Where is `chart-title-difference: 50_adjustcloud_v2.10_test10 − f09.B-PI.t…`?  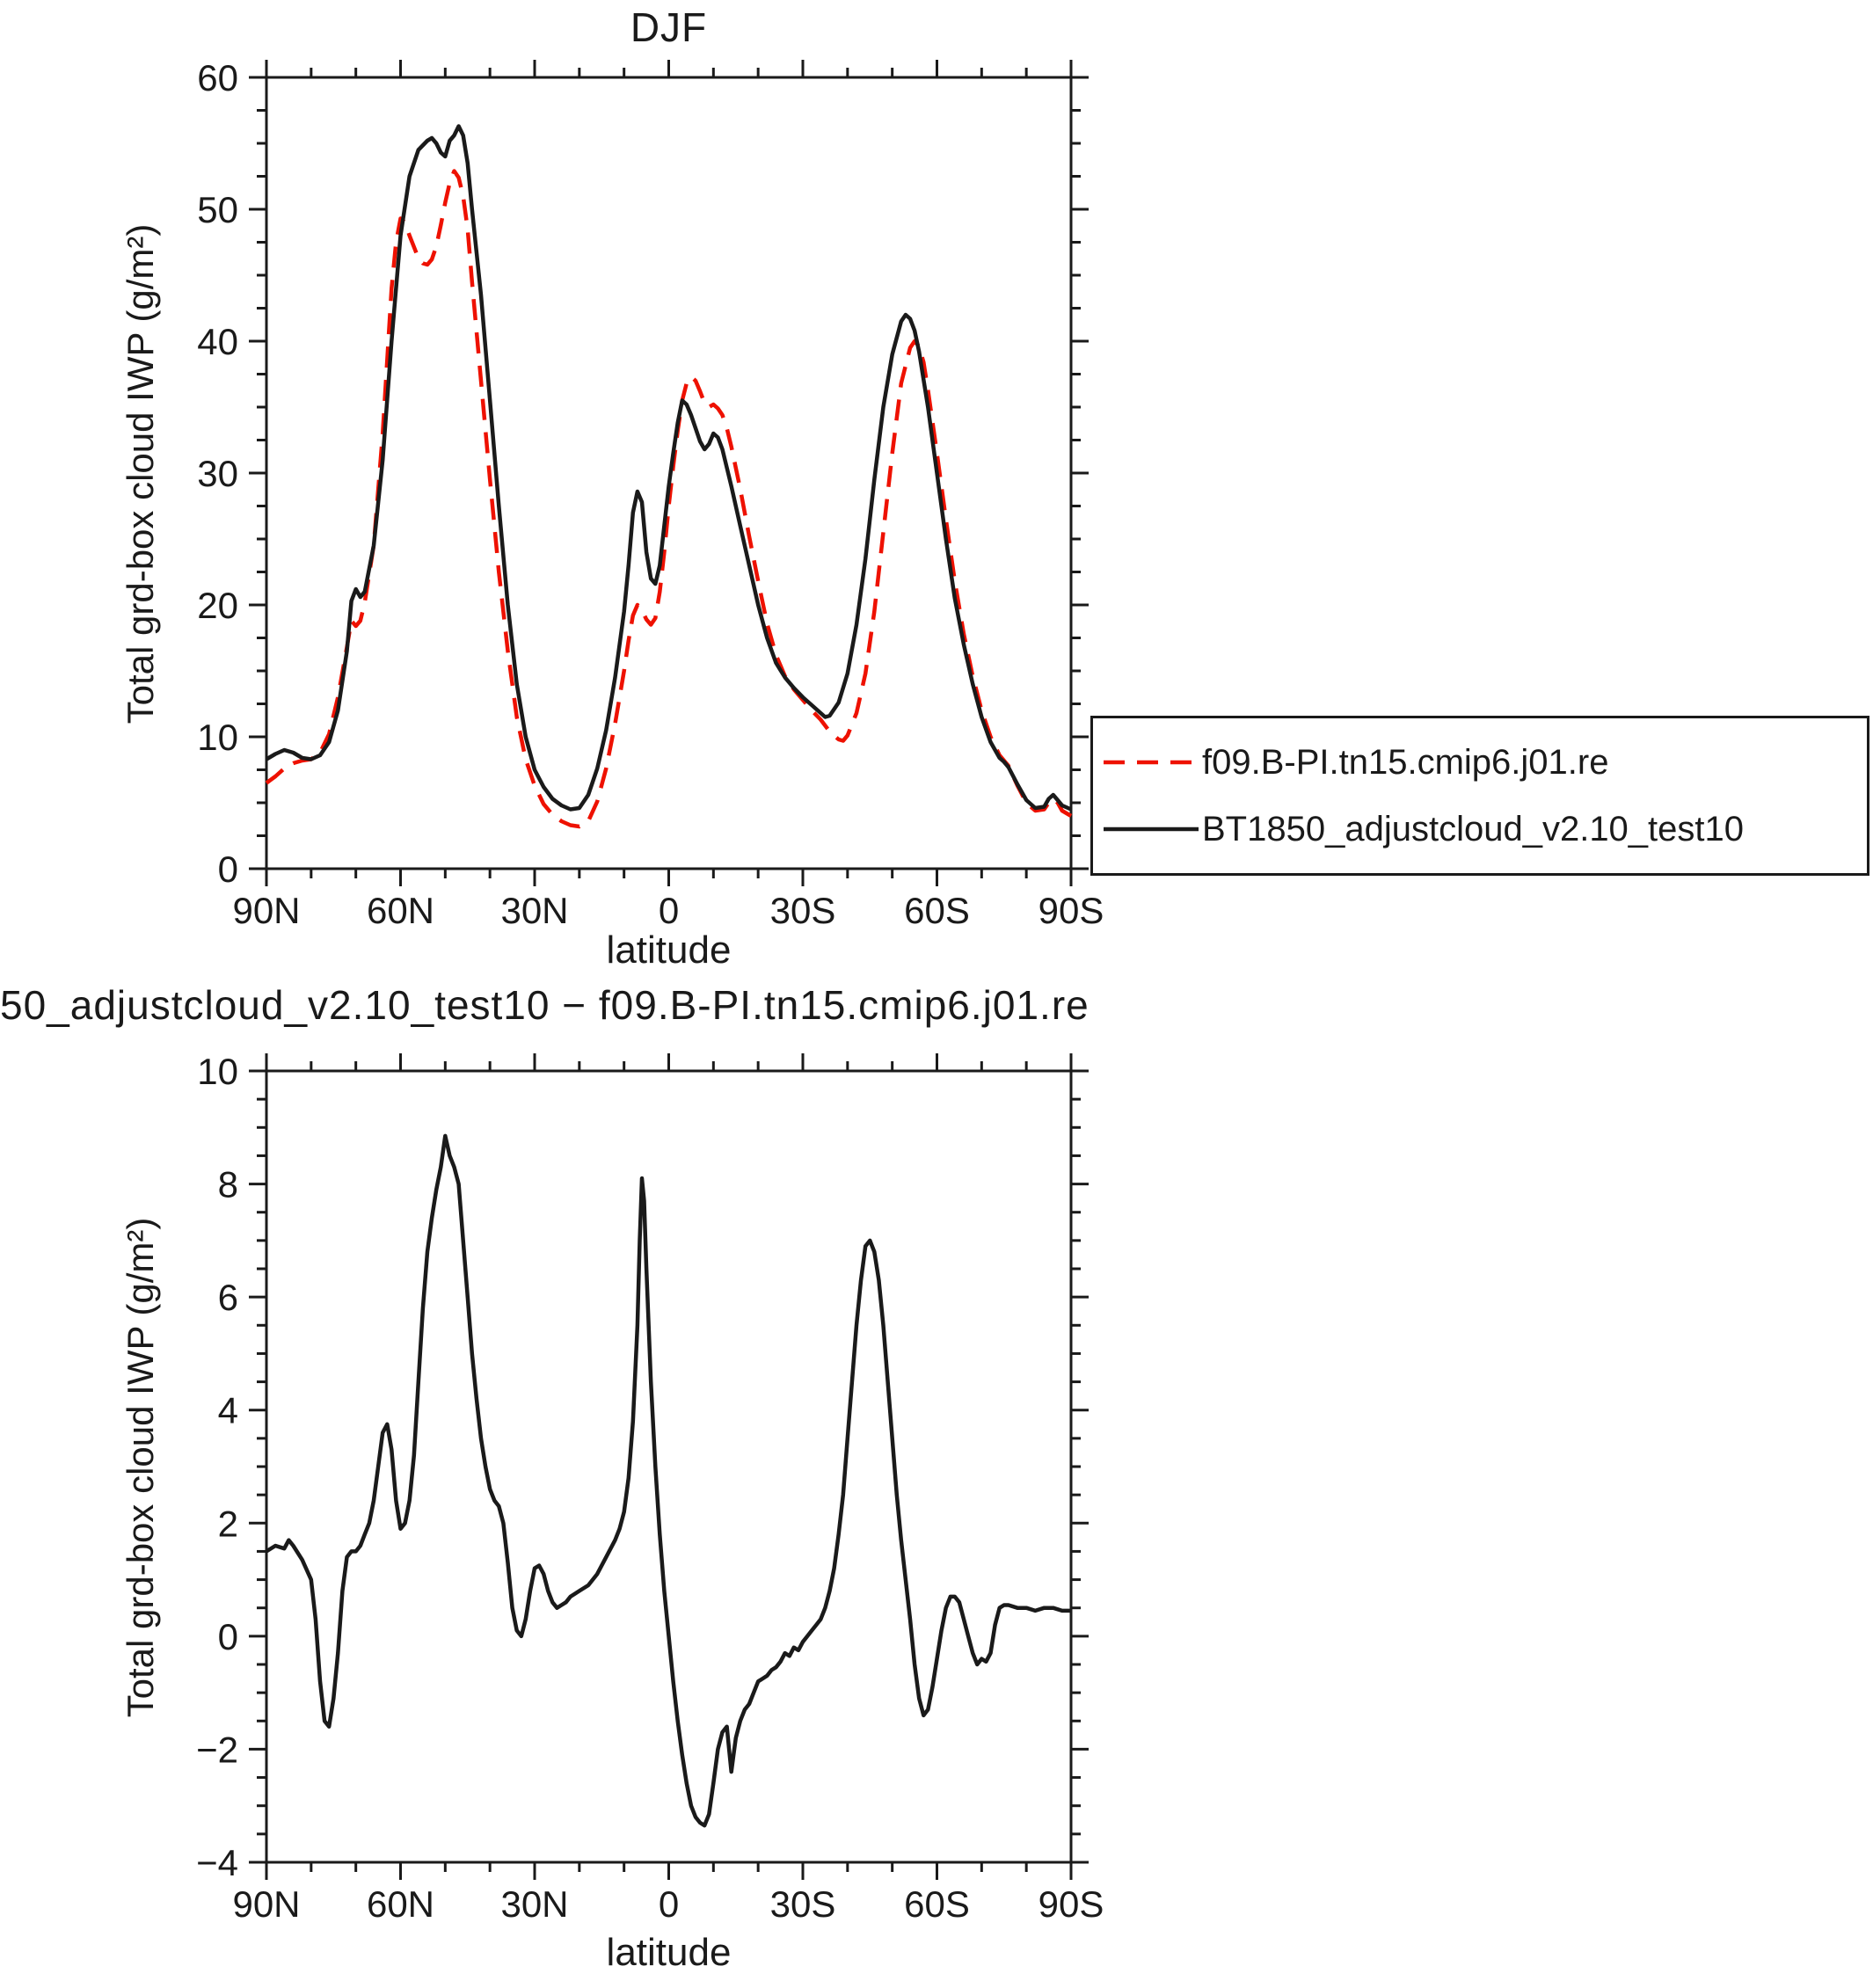
chart-title-difference: 50_adjustcloud_v2.10_test10 − f09.B-PI.t… is located at coordinates (545, 1005).